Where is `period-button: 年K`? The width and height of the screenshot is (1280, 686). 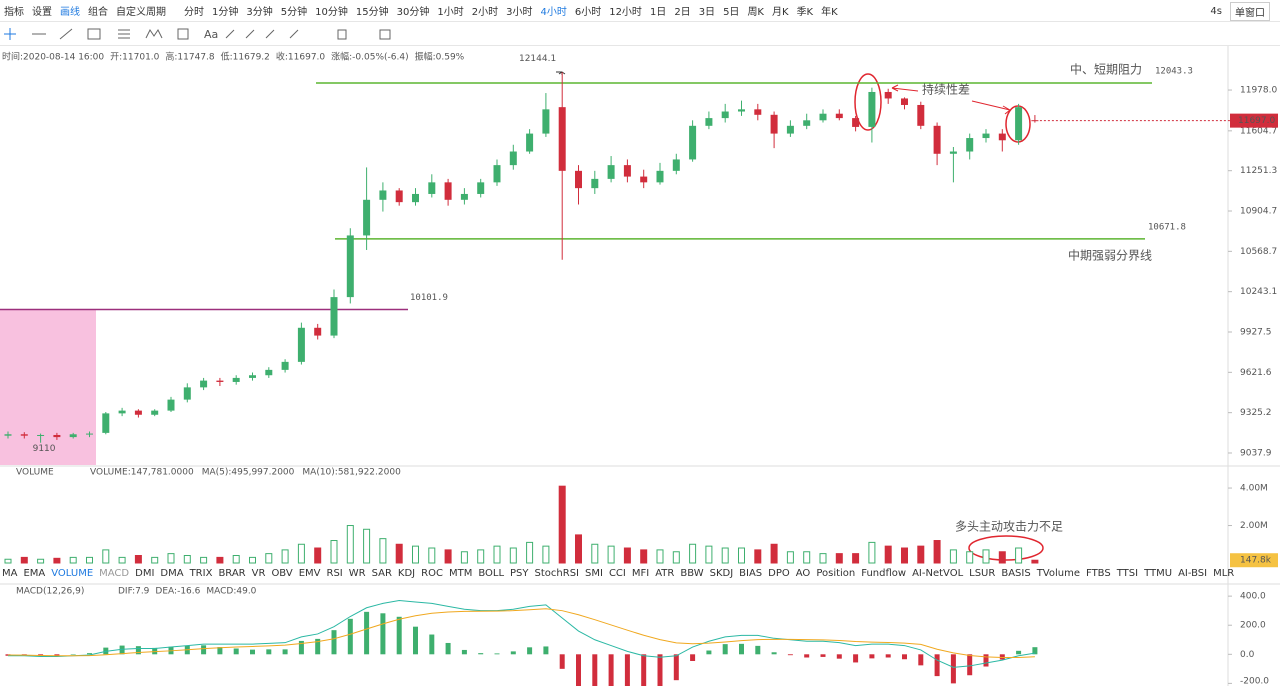 period-button: 年K is located at coordinates (829, 12).